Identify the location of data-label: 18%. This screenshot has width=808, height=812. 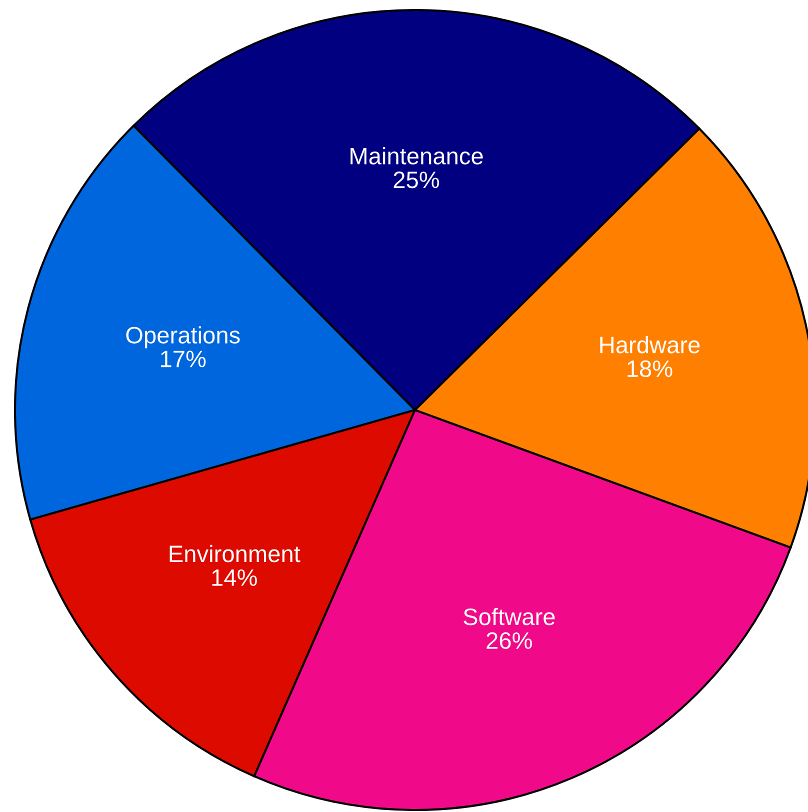
(650, 369).